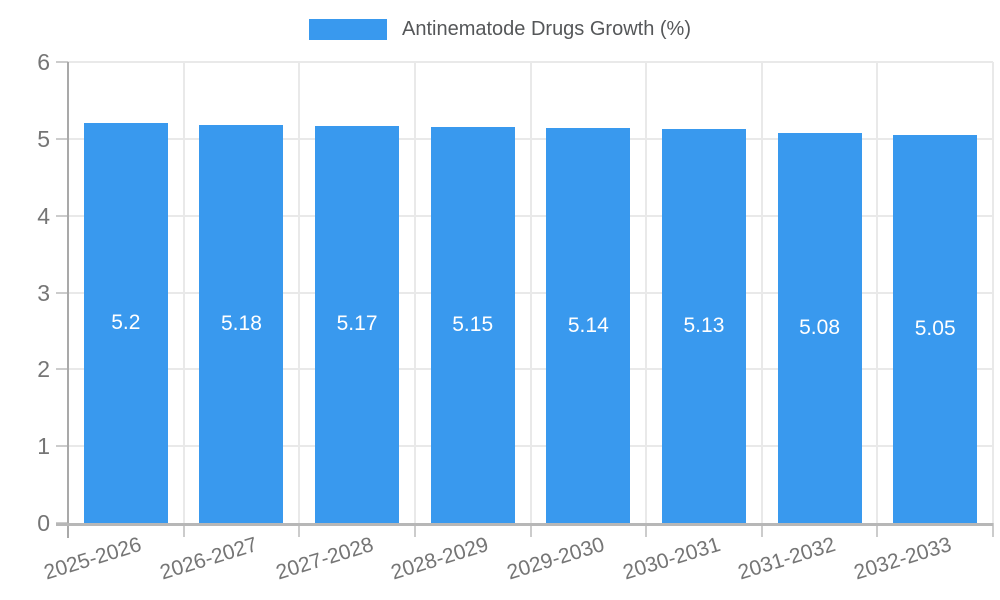 Image resolution: width=1000 pixels, height=600 pixels. I want to click on x-axis-label: 2029-2030, so click(556, 559).